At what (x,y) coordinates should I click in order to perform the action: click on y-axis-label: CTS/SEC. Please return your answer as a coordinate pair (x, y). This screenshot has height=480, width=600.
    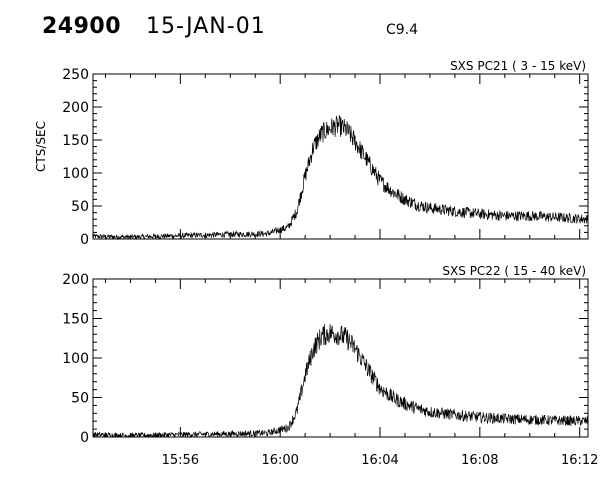
    Looking at the image, I should click on (41, 146).